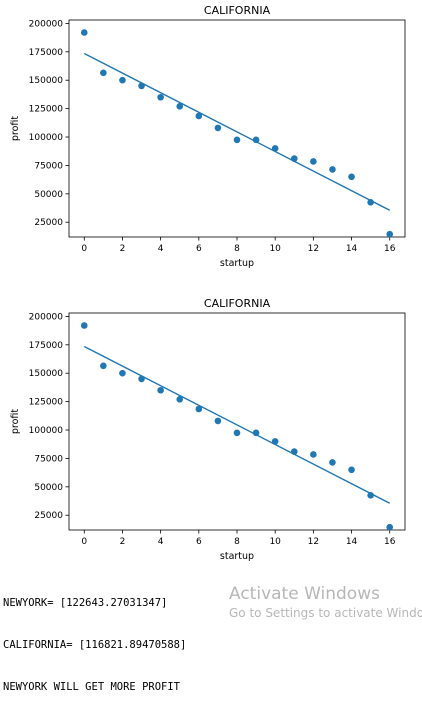 Image resolution: width=422 pixels, height=708 pixels. Describe the element at coordinates (46, 24) in the screenshot. I see `chart1-y-tick-label-7: 200000` at that location.